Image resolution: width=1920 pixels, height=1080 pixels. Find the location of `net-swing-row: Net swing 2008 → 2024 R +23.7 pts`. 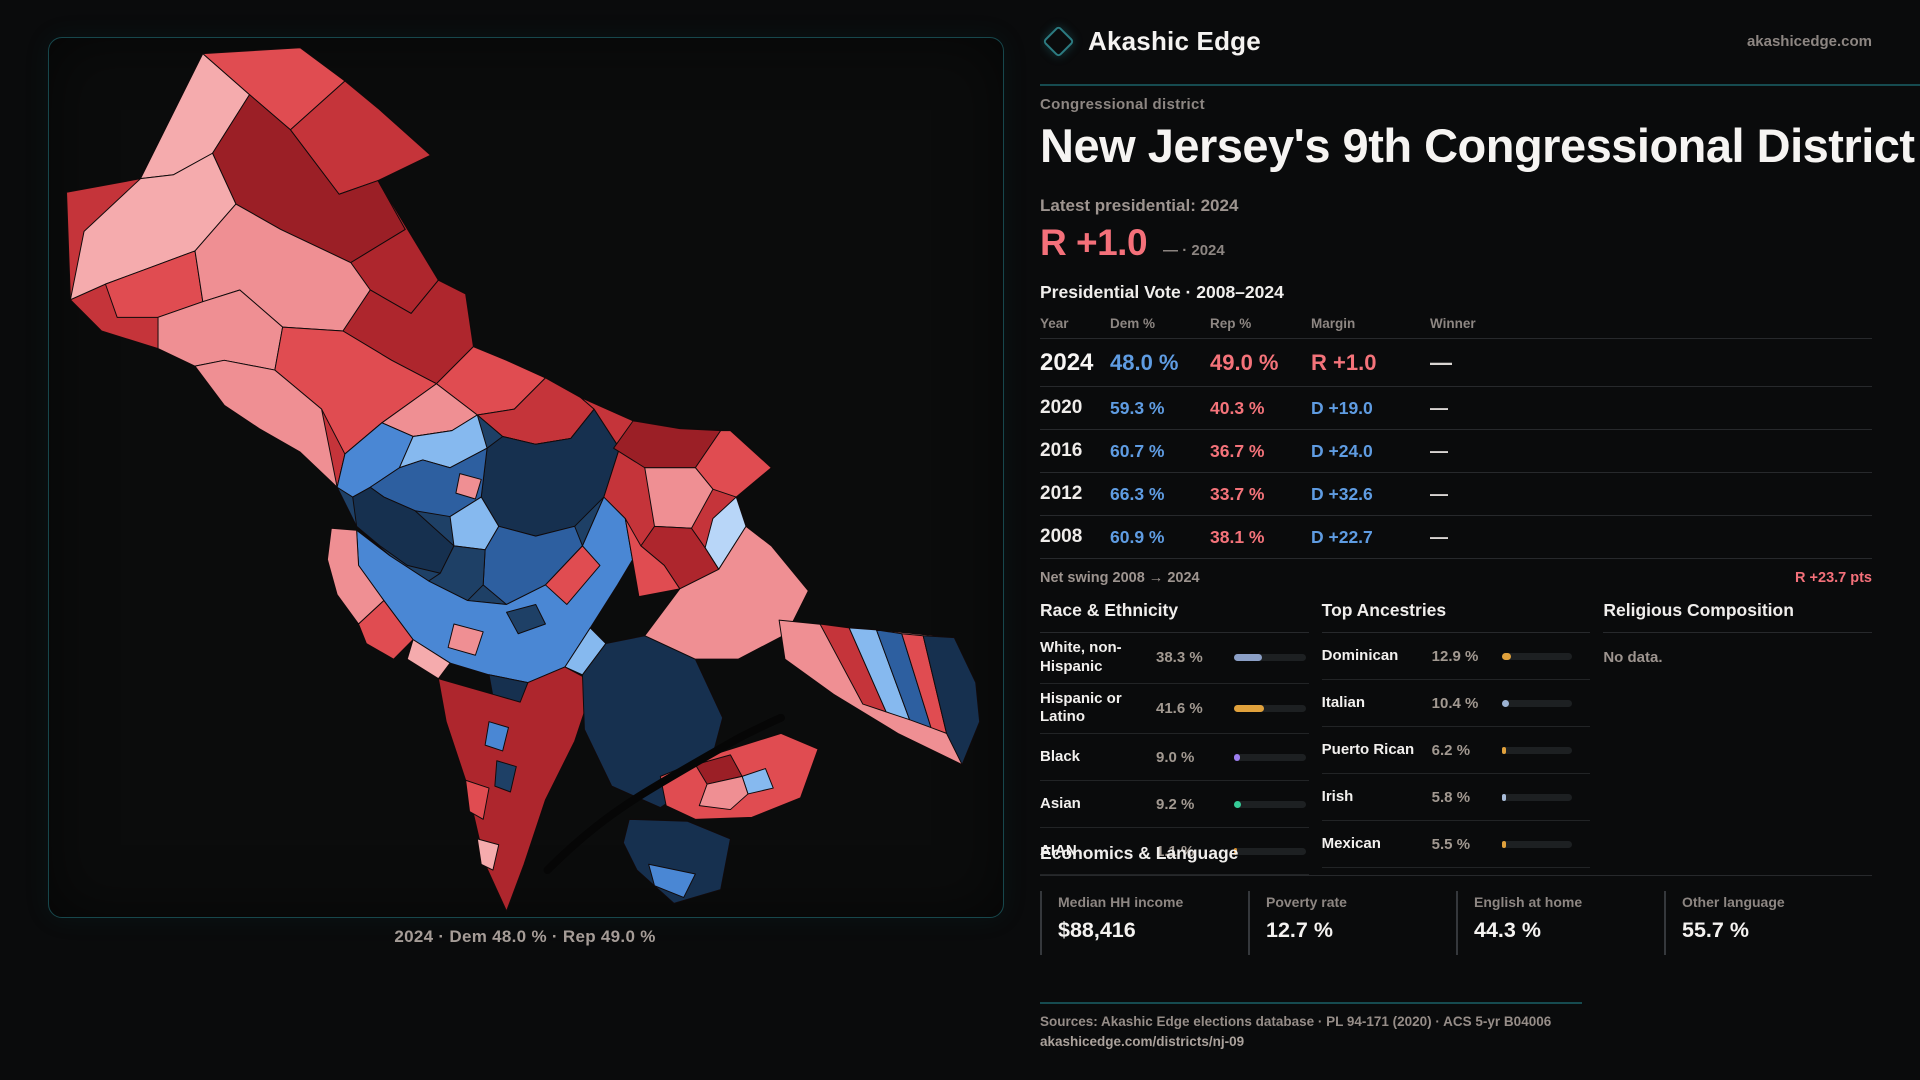

net-swing-row: Net swing 2008 → 2024 R +23.7 pts is located at coordinates (1456, 578).